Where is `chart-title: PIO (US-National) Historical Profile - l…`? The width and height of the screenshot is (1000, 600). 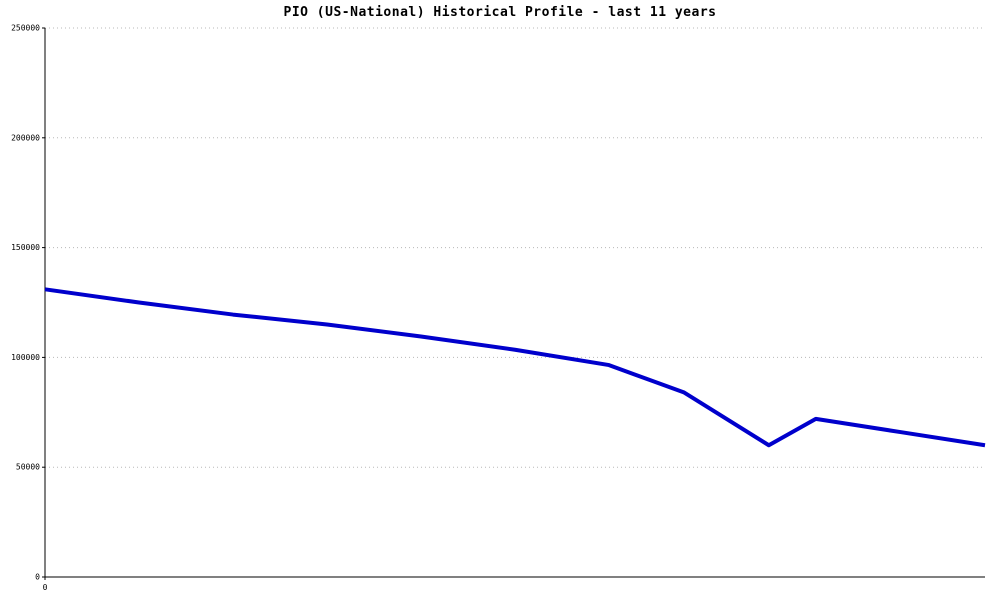 chart-title: PIO (US-National) Historical Profile - l… is located at coordinates (500, 12).